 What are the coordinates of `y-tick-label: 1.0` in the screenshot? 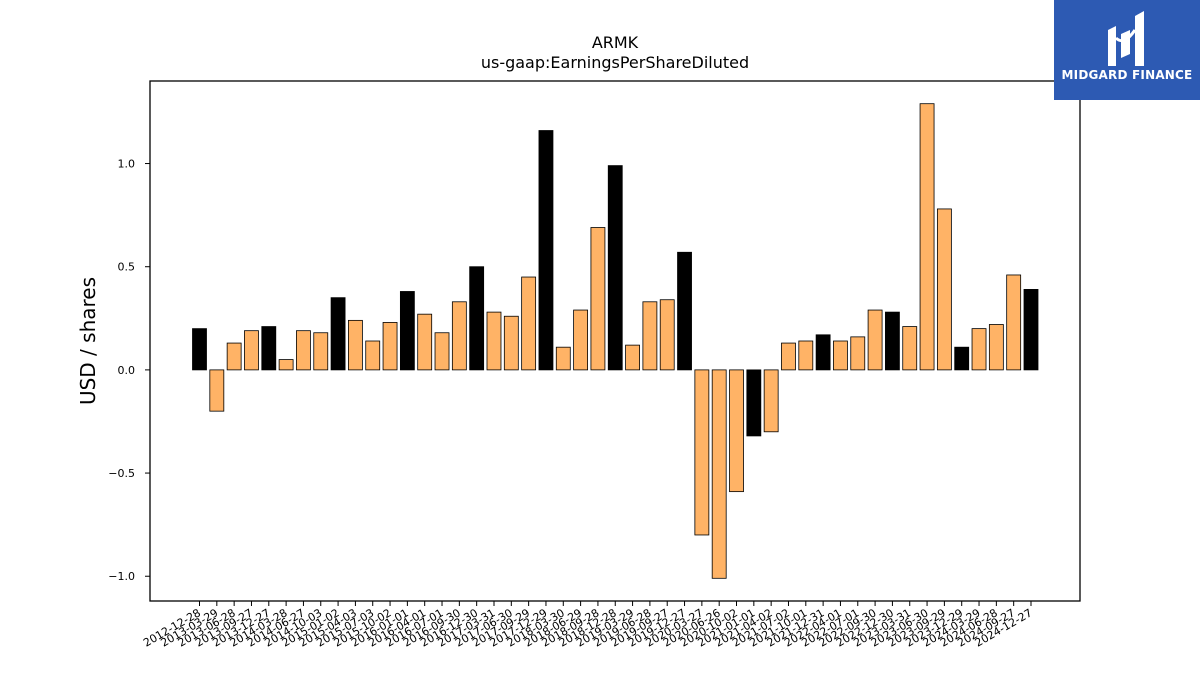 It's located at (127, 164).